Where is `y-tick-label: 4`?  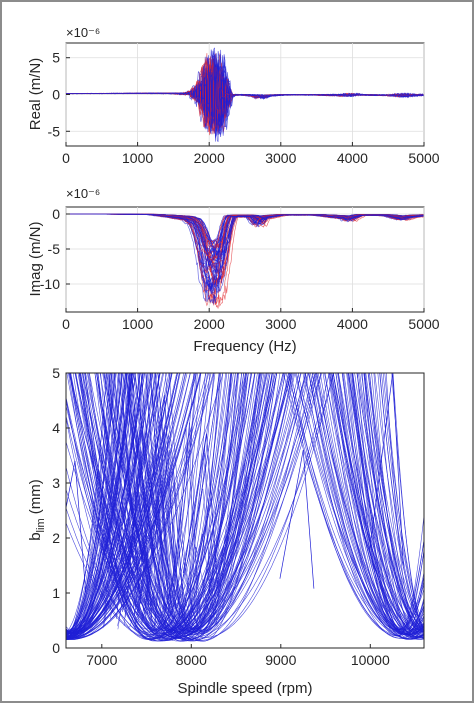
y-tick-label: 4 is located at coordinates (56, 428).